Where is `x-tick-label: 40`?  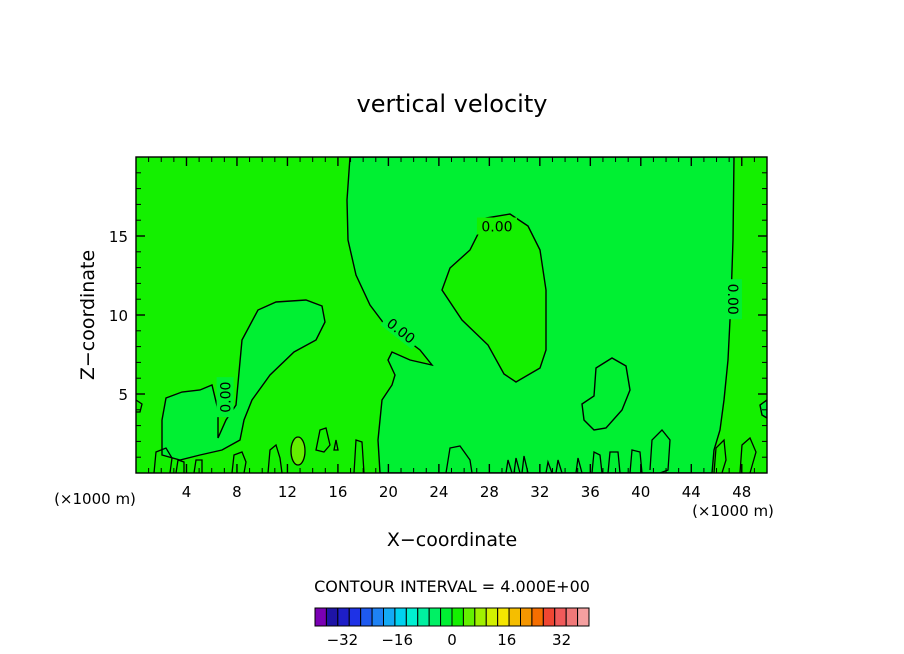 x-tick-label: 40 is located at coordinates (640, 492).